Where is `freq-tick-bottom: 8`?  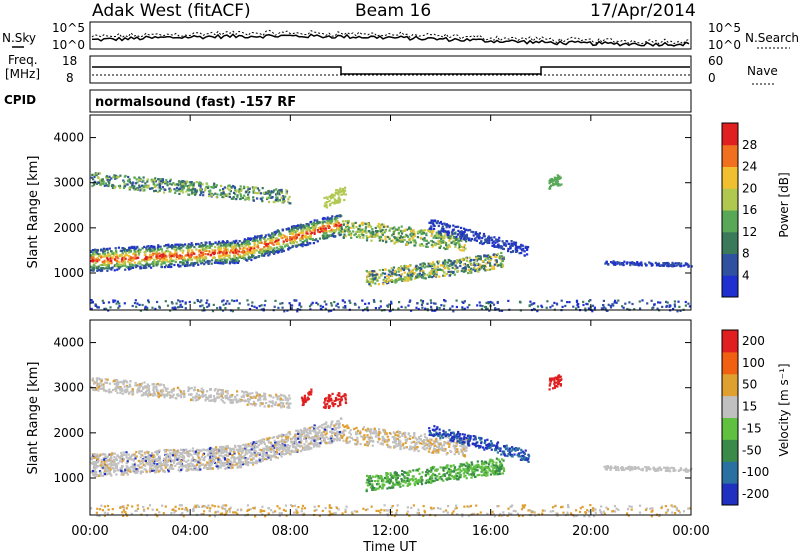 freq-tick-bottom: 8 is located at coordinates (70, 78).